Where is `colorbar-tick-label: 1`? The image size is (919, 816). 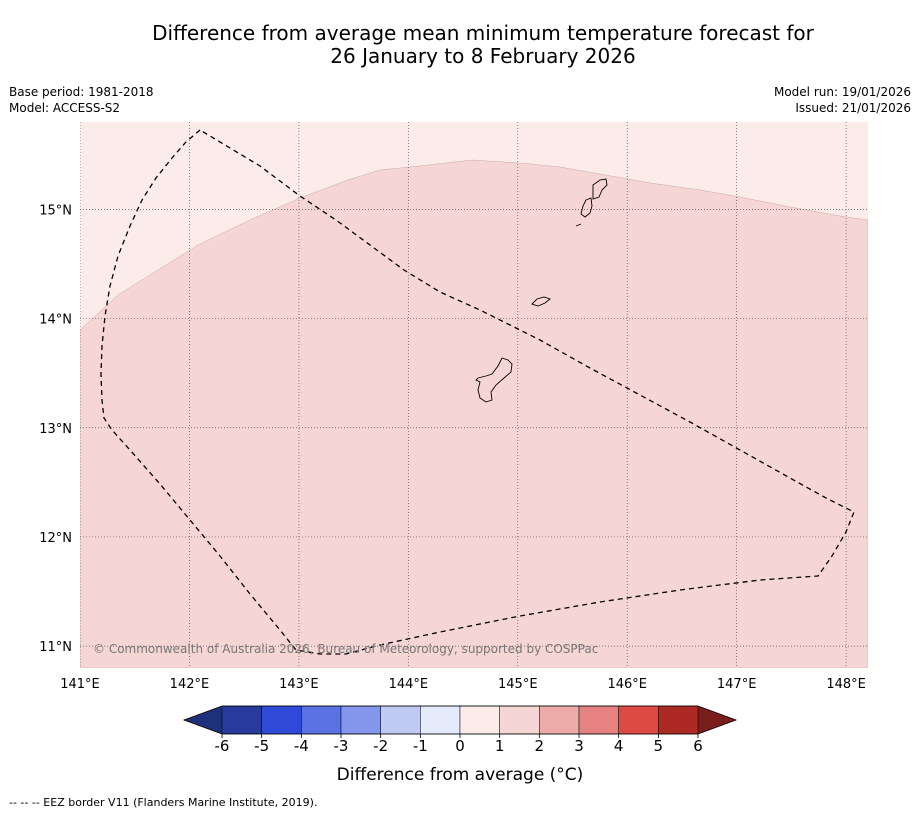 colorbar-tick-label: 1 is located at coordinates (500, 746).